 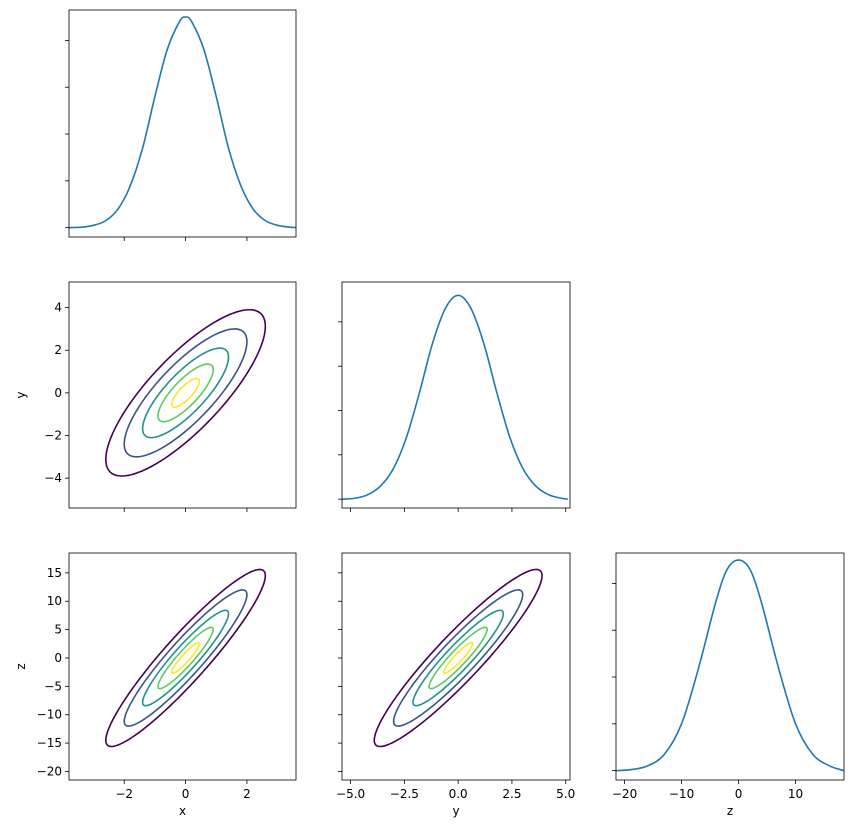 What do you see at coordinates (624, 794) in the screenshot?
I see `x-tick-label: −20` at bounding box center [624, 794].